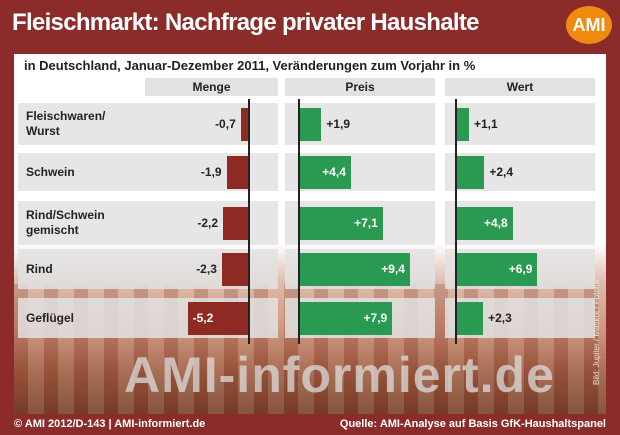 The width and height of the screenshot is (620, 435). What do you see at coordinates (66, 123) in the screenshot?
I see `category-label: Fleischwaren/ Wurst` at bounding box center [66, 123].